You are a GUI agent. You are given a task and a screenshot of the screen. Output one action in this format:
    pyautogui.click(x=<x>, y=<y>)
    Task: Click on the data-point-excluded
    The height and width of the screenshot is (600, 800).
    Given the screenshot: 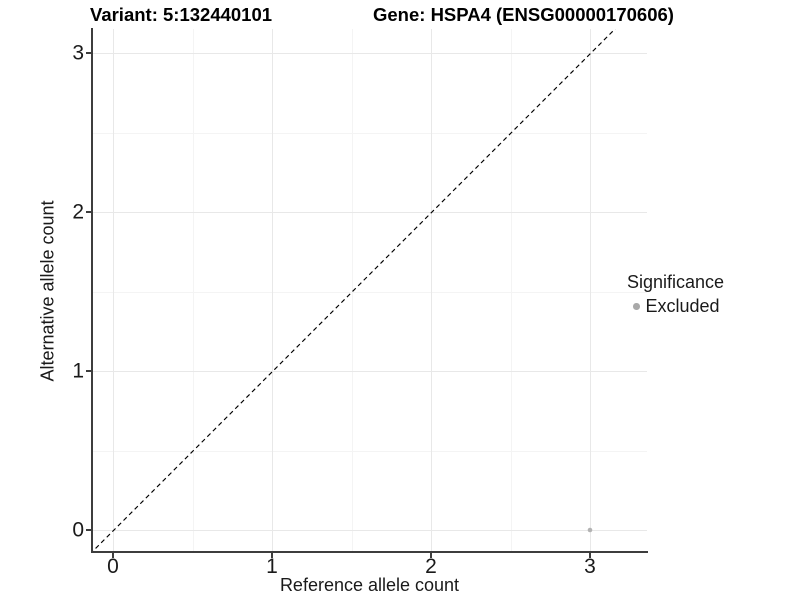 What is the action you would take?
    pyautogui.click(x=590, y=530)
    